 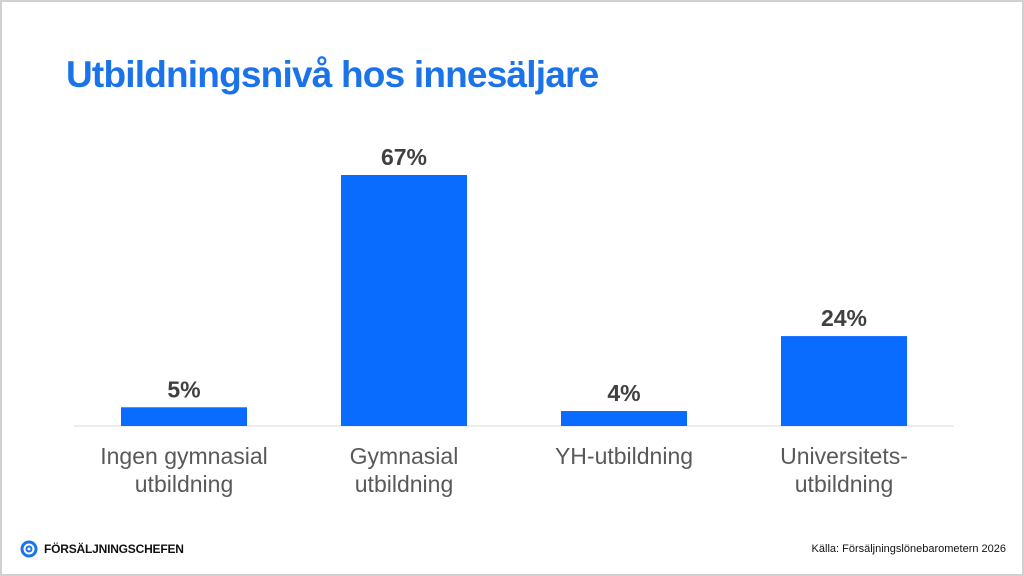 I want to click on value-label-1: 5%, so click(x=183, y=389).